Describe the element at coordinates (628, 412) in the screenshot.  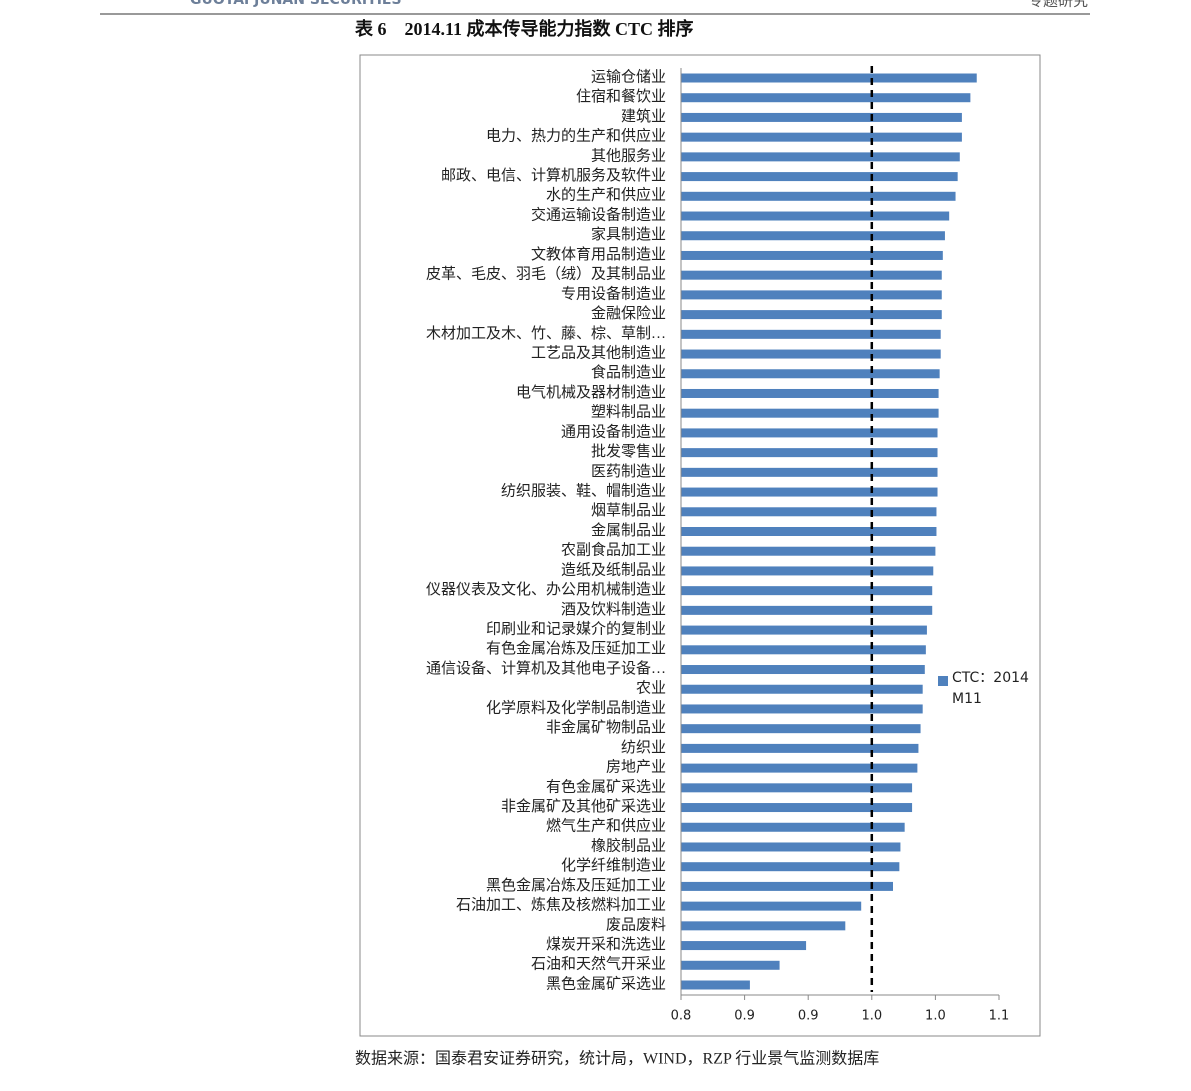
I see `y-tick-label: 塑料制品业` at that location.